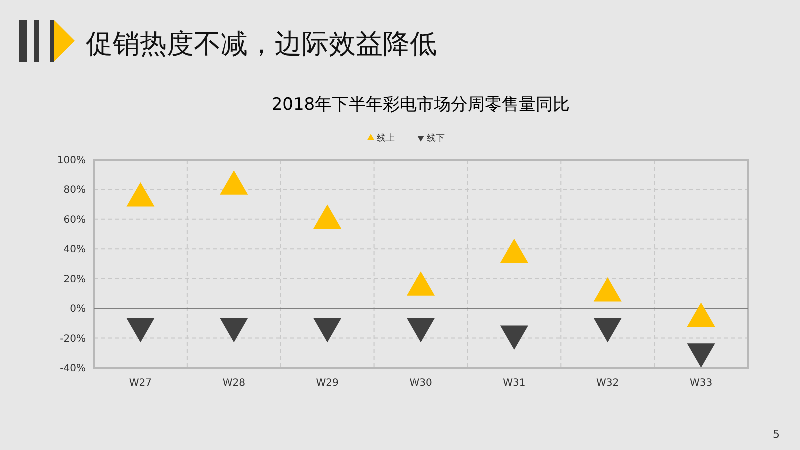 This screenshot has width=800, height=450. What do you see at coordinates (261, 44) in the screenshot?
I see `text: 促销热度不减，边际效益降低` at bounding box center [261, 44].